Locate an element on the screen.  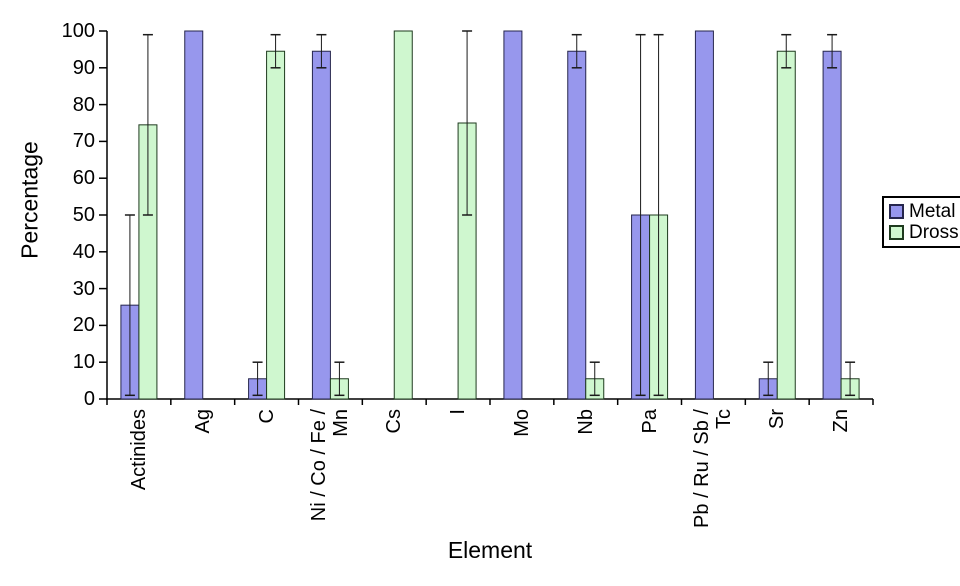
x-category-label-zn: Zn is located at coordinates (841, 421).